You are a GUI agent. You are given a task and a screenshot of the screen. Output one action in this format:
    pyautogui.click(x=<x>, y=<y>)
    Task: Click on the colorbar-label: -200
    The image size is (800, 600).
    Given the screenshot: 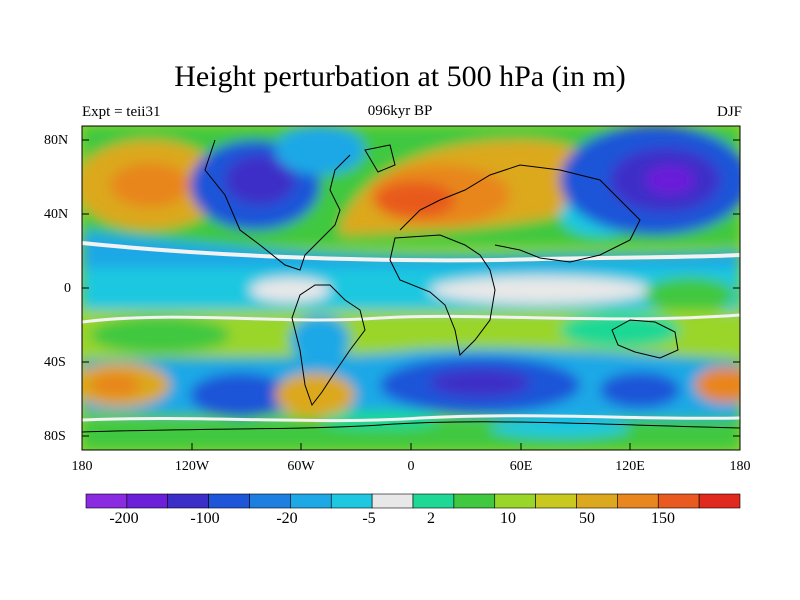 What is the action you would take?
    pyautogui.click(x=124, y=518)
    